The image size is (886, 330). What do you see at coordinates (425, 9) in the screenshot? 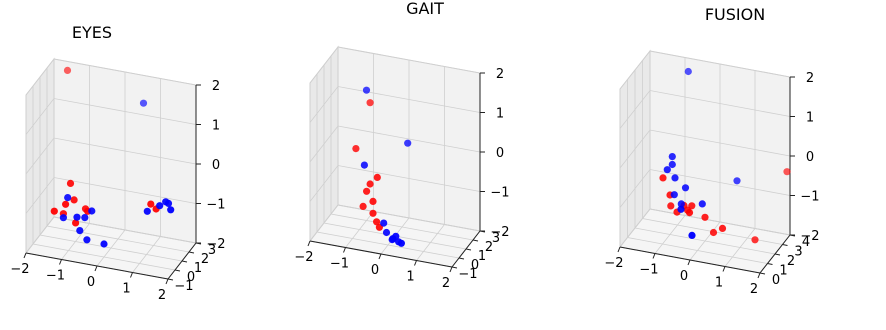
I see `chart-title: GAIT` at bounding box center [425, 9].